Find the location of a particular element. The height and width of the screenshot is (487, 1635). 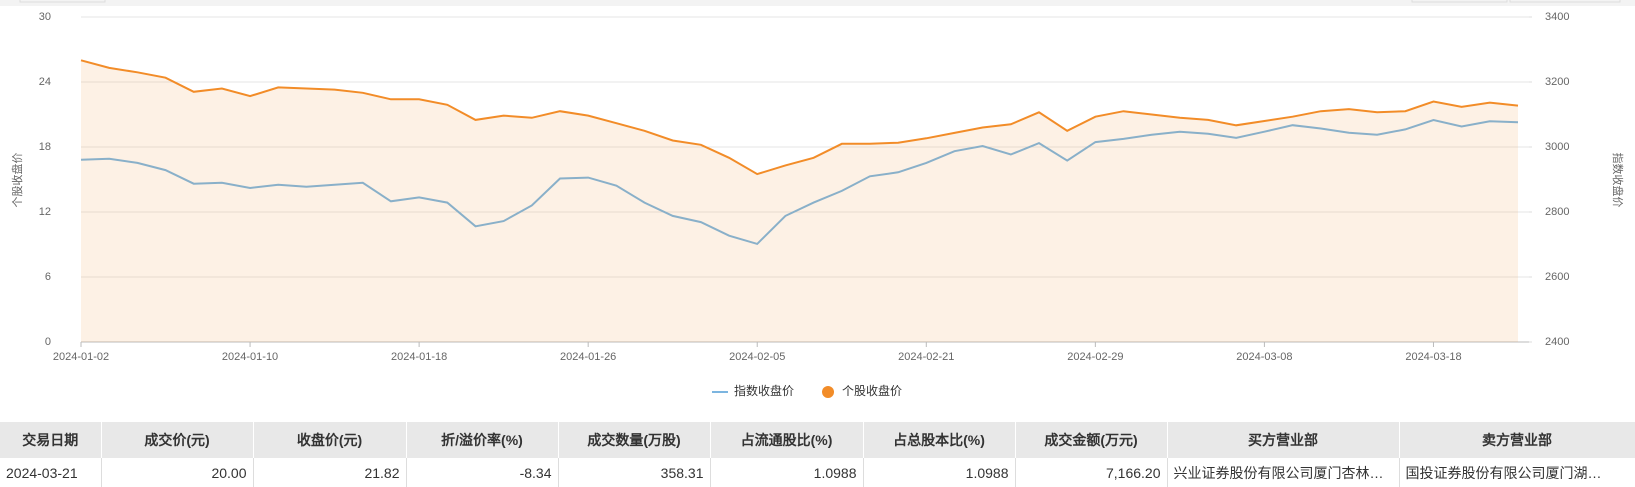

header-cell: 占流通股比(%) is located at coordinates (787, 440).